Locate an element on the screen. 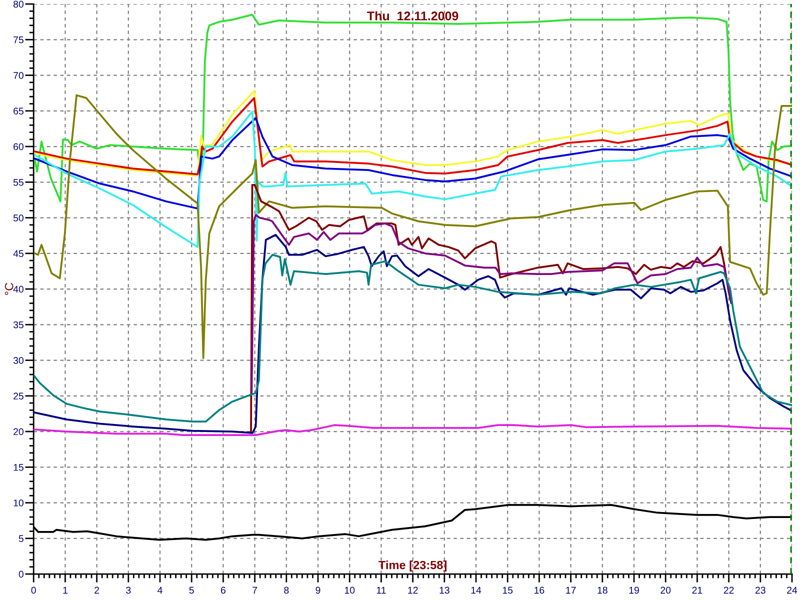 This screenshot has height=600, width=800. x-tick-label: 6 is located at coordinates (223, 590).